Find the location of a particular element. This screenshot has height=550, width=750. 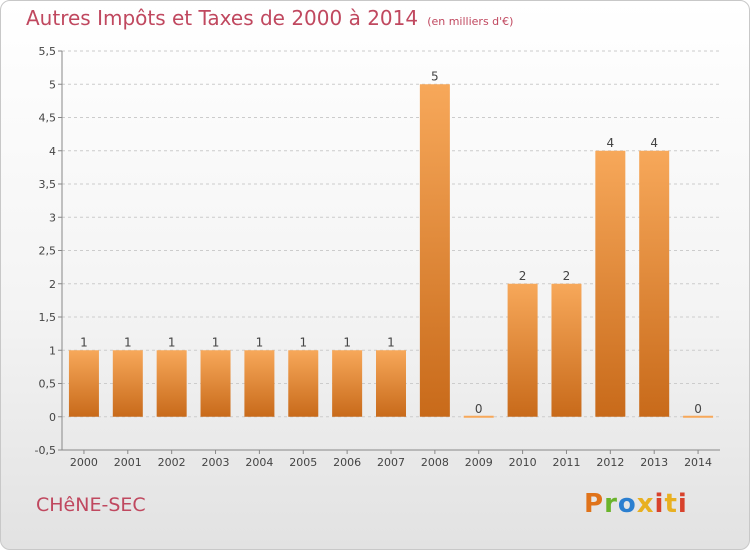

y-tick-label: 5,5 is located at coordinates (48, 51).